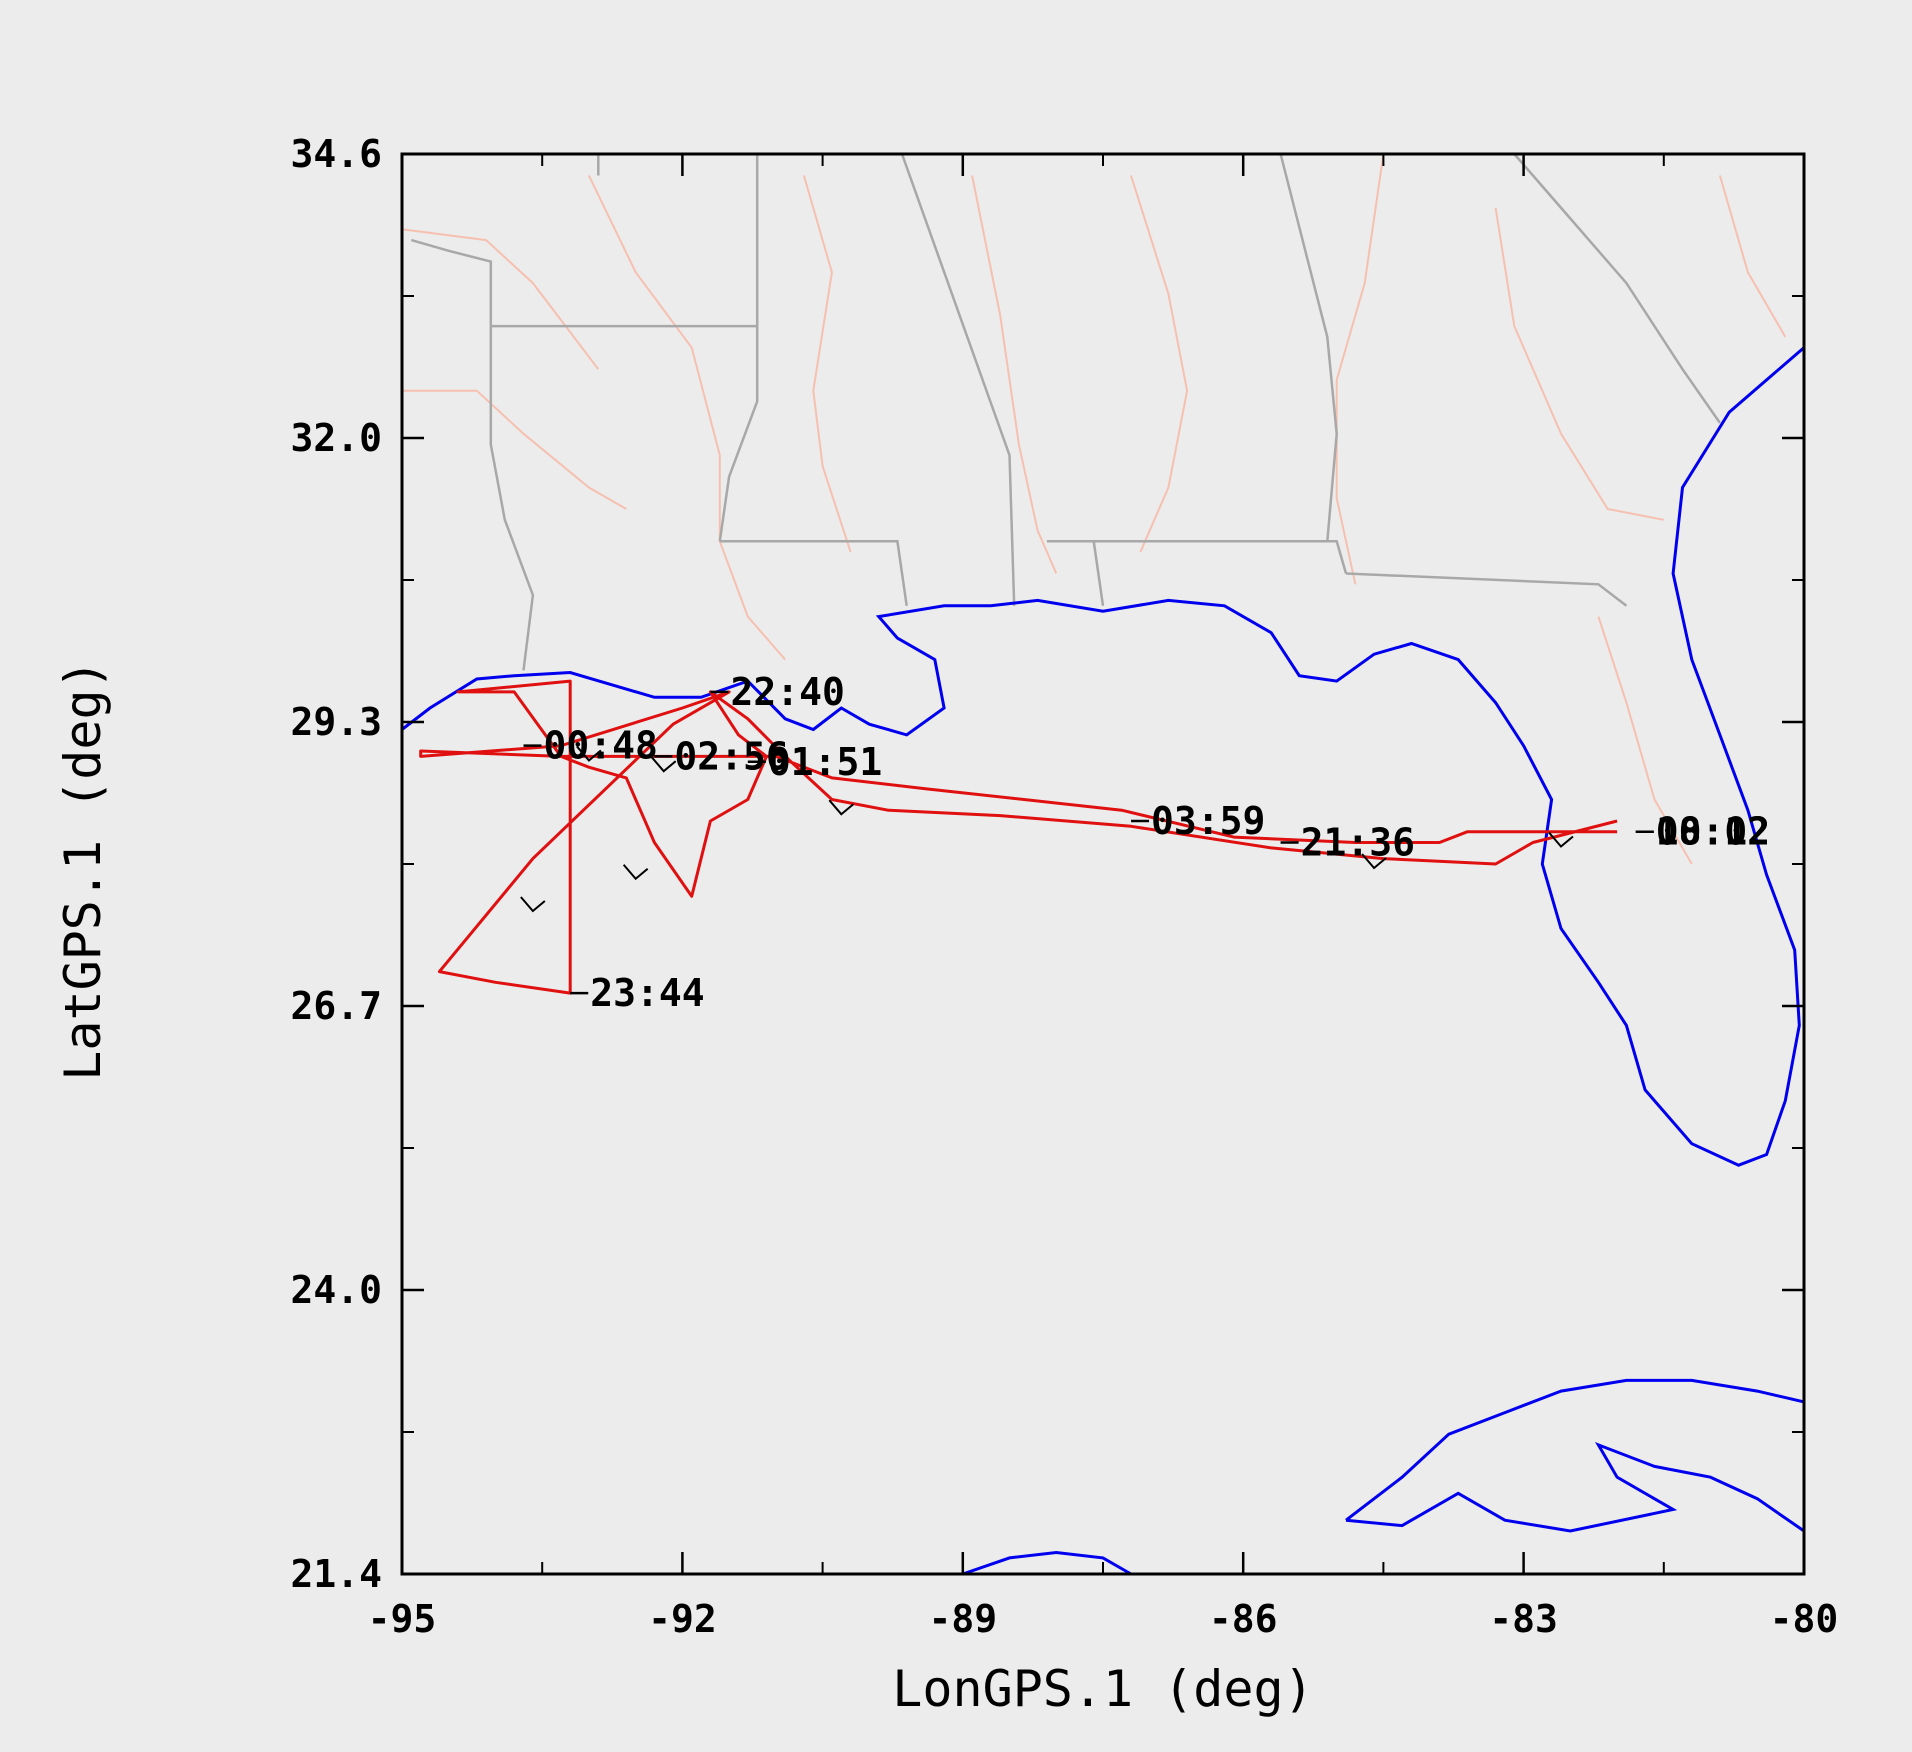 The image size is (1912, 1752). What do you see at coordinates (336, 154) in the screenshot?
I see `y-tick-label: 34.6` at bounding box center [336, 154].